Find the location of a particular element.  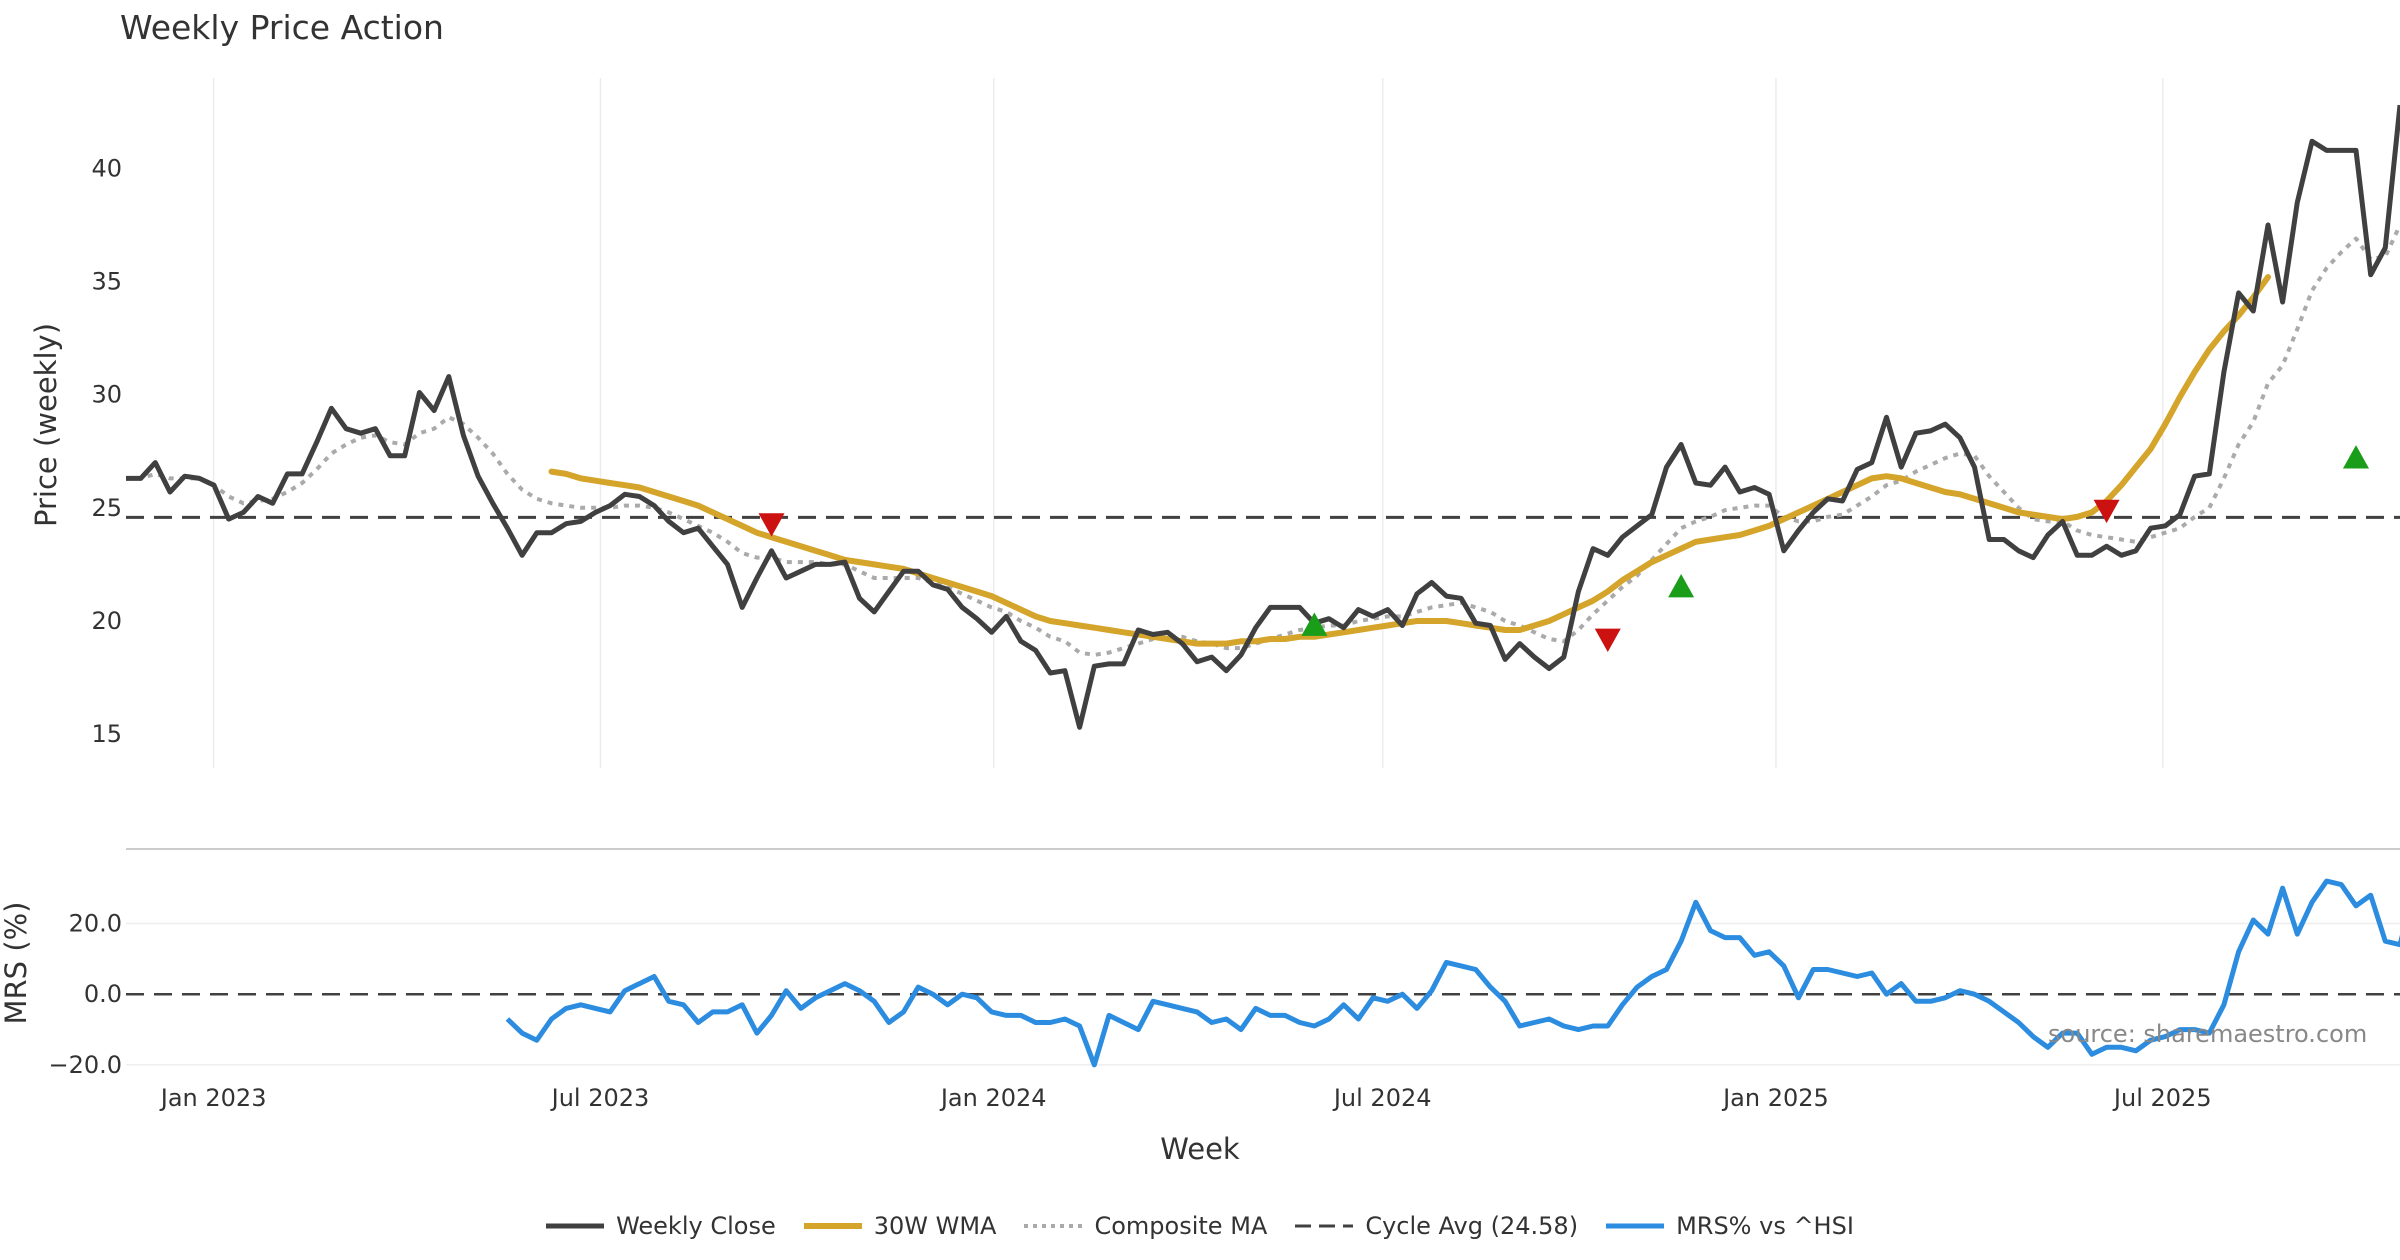

mrs-y-tick-label: 20.0 is located at coordinates (95, 924).